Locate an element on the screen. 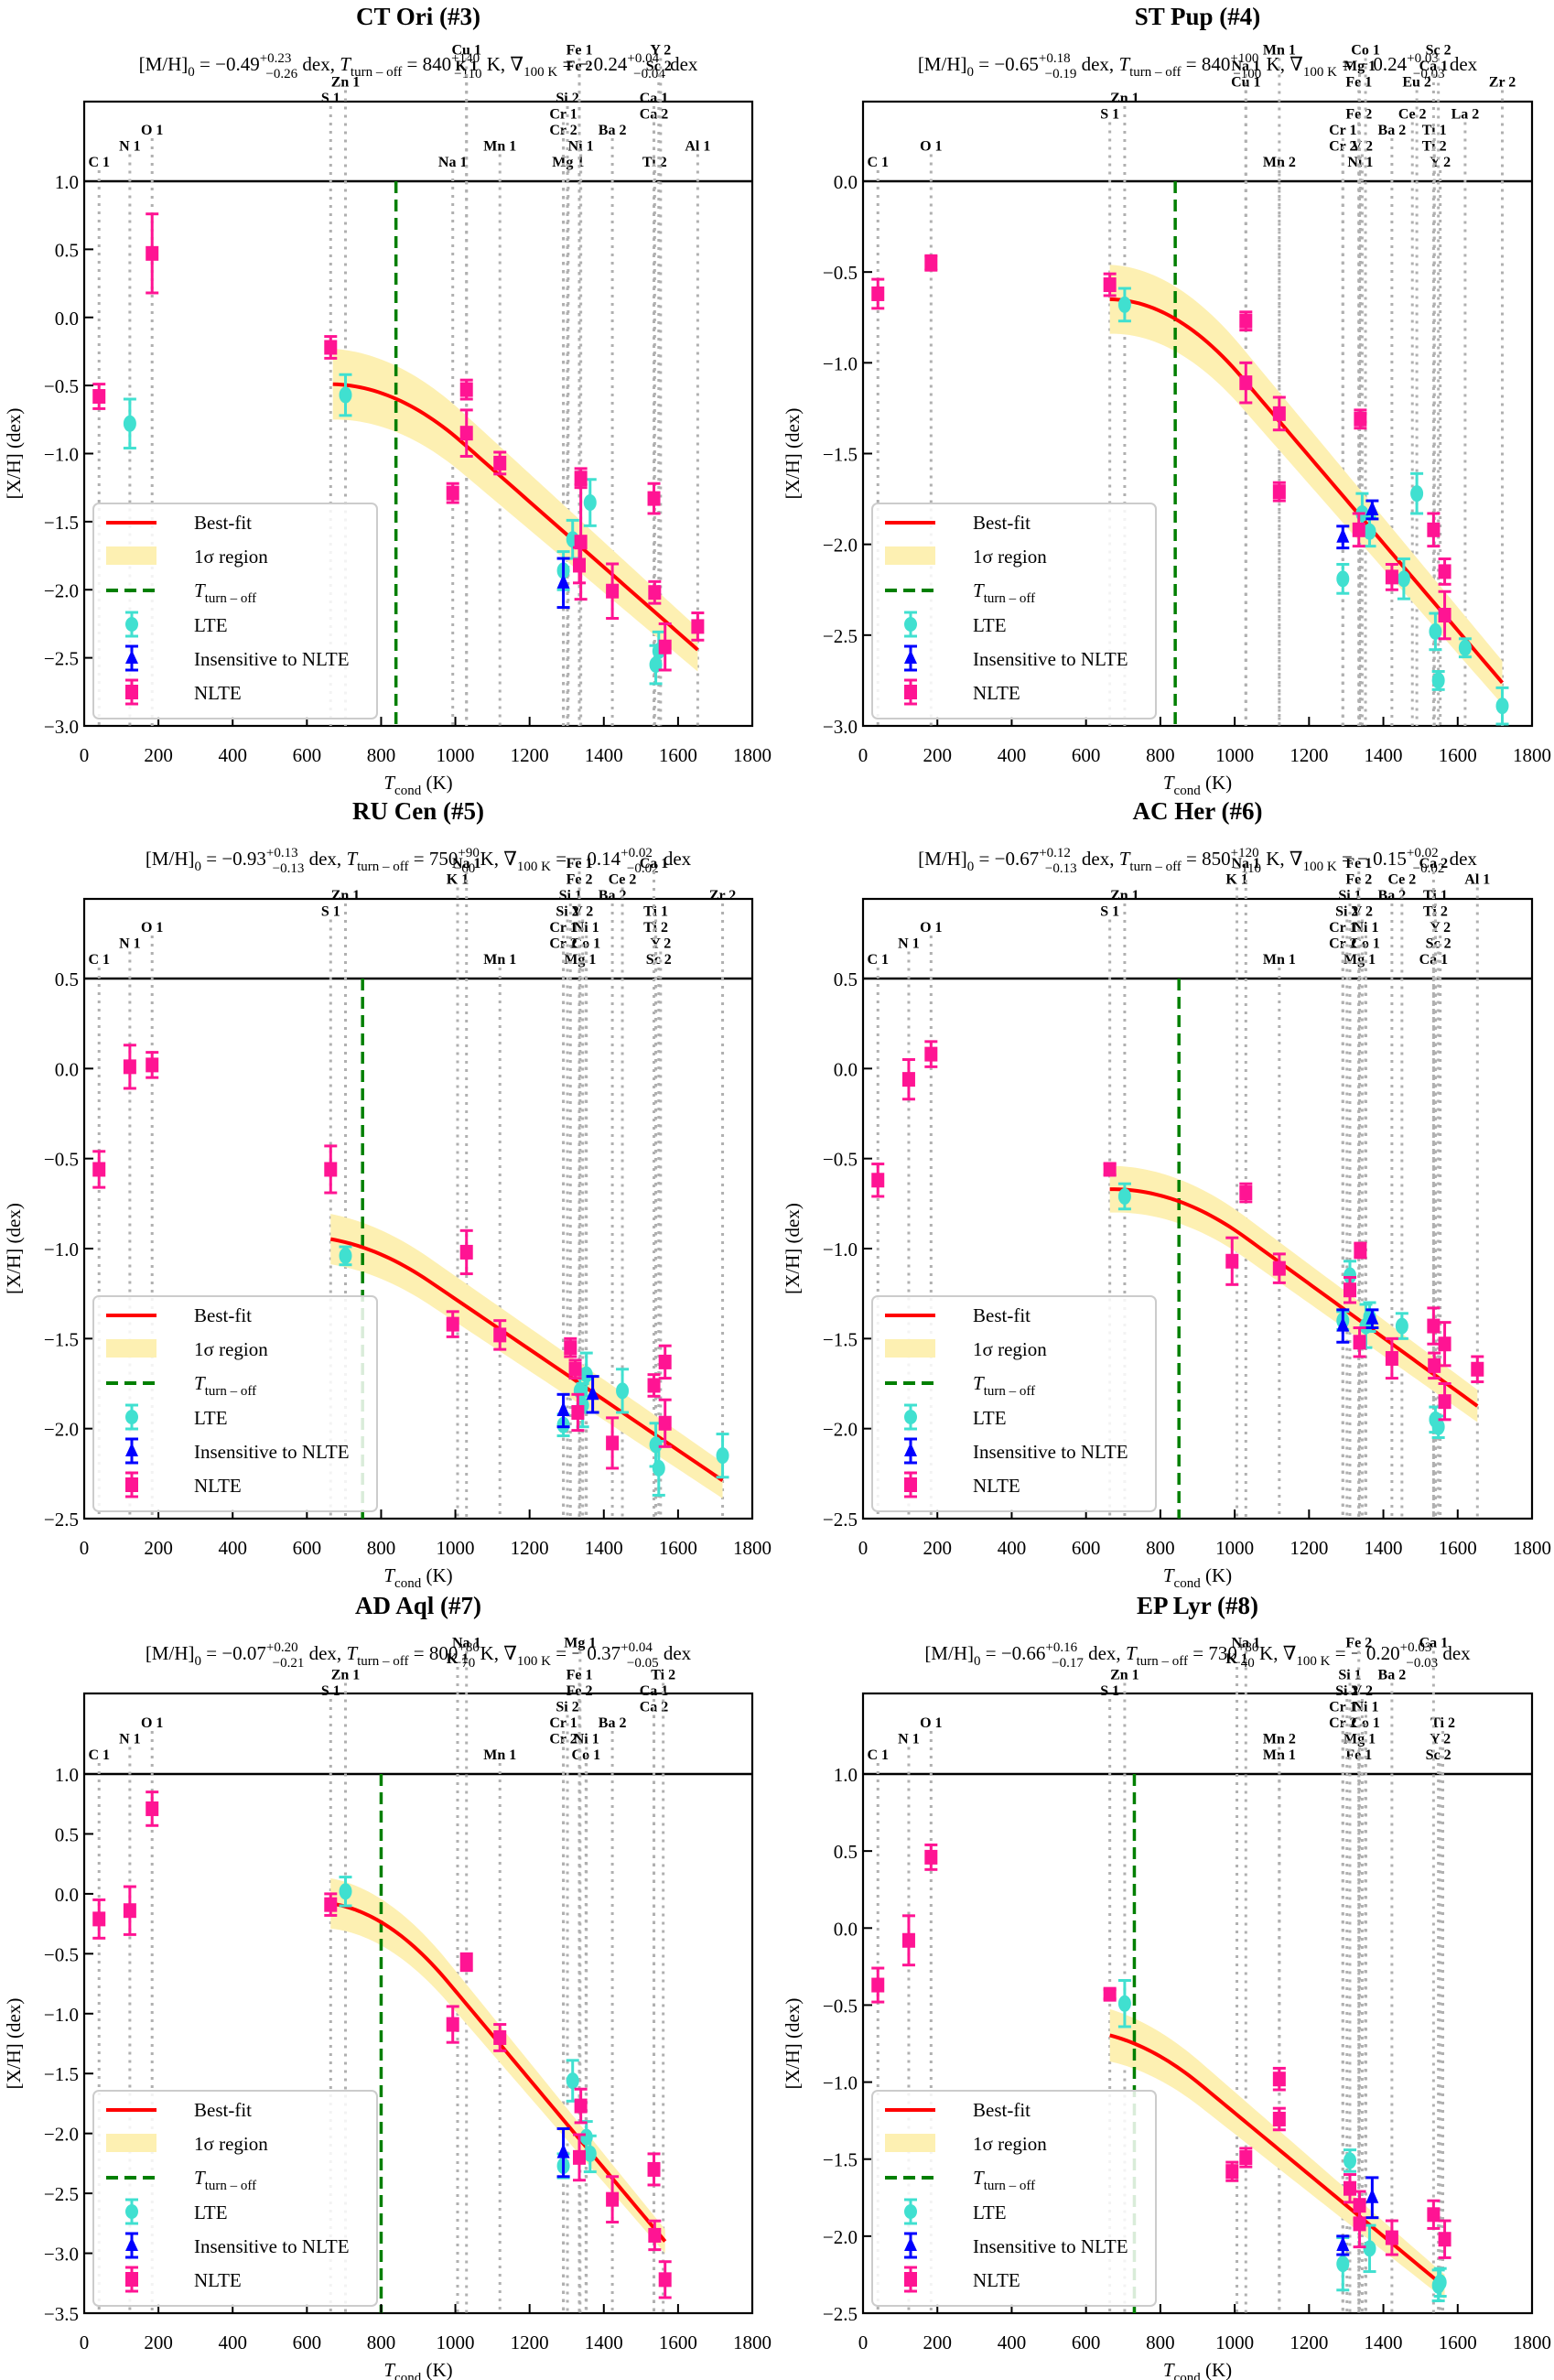 This screenshot has width=1554, height=2380. element-label: Fe 2 is located at coordinates (1358, 1643).